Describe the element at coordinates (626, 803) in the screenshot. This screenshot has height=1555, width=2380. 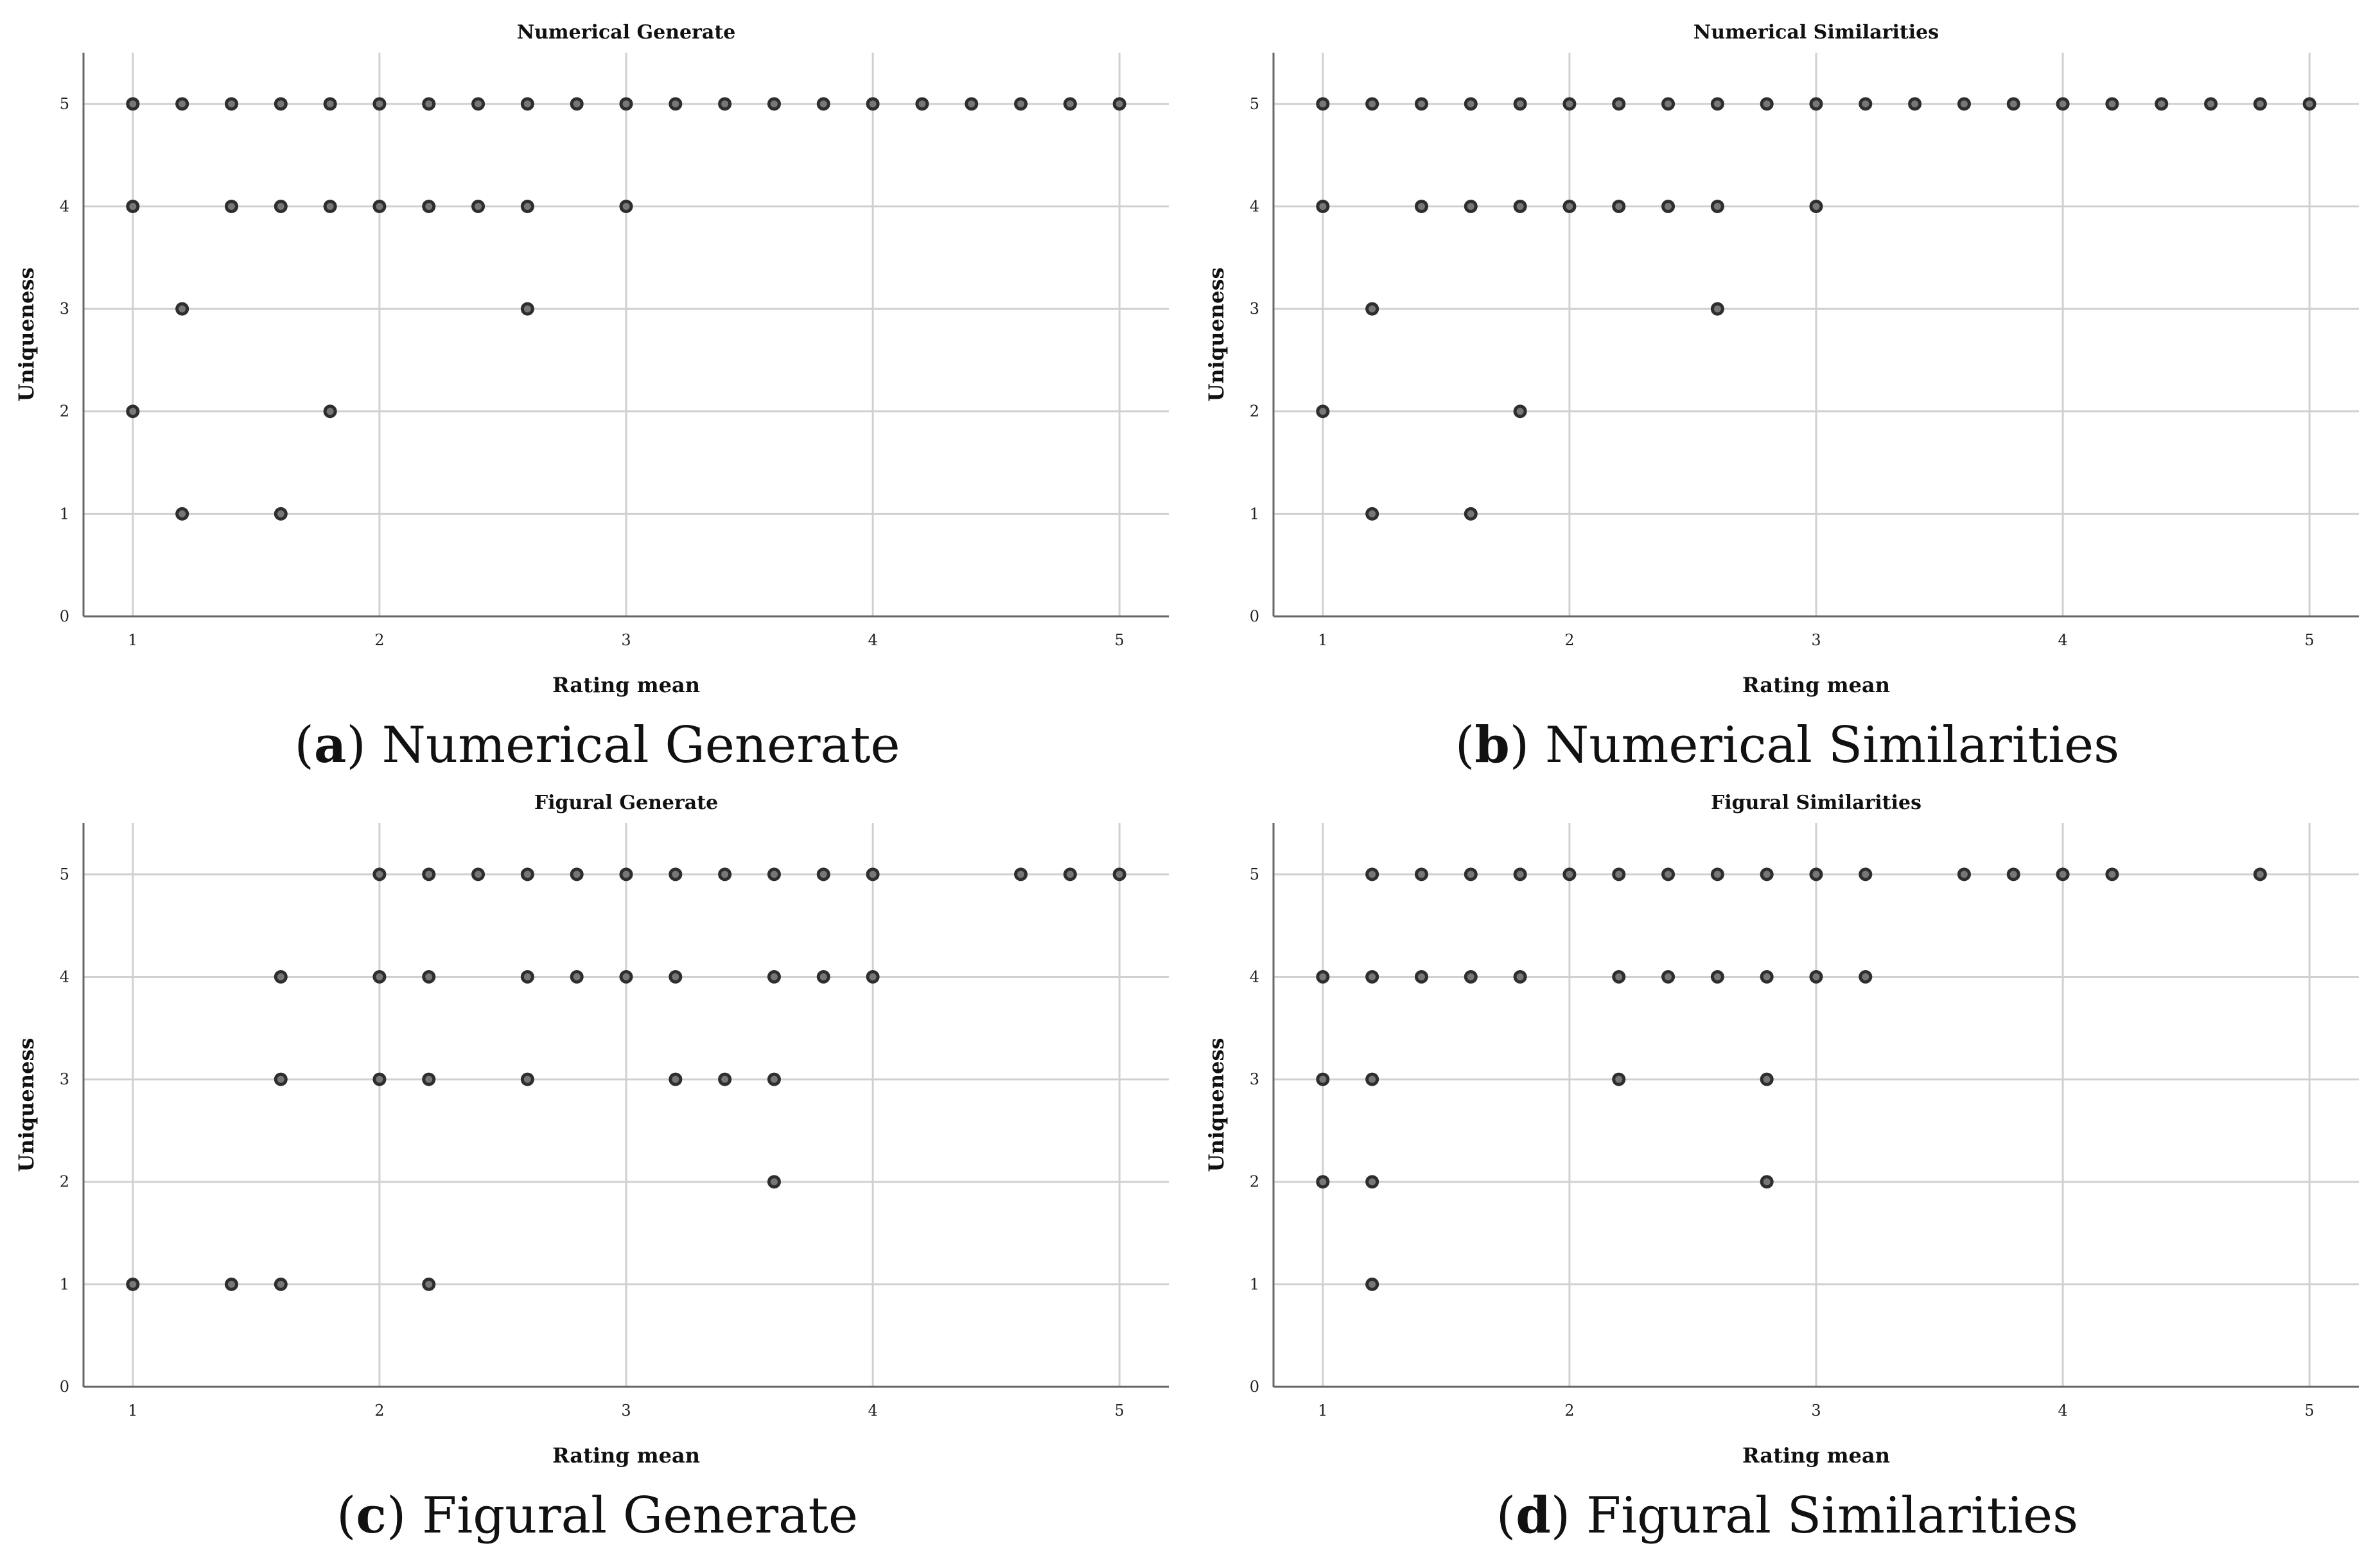
I see `chart-title: Figural Generate` at that location.